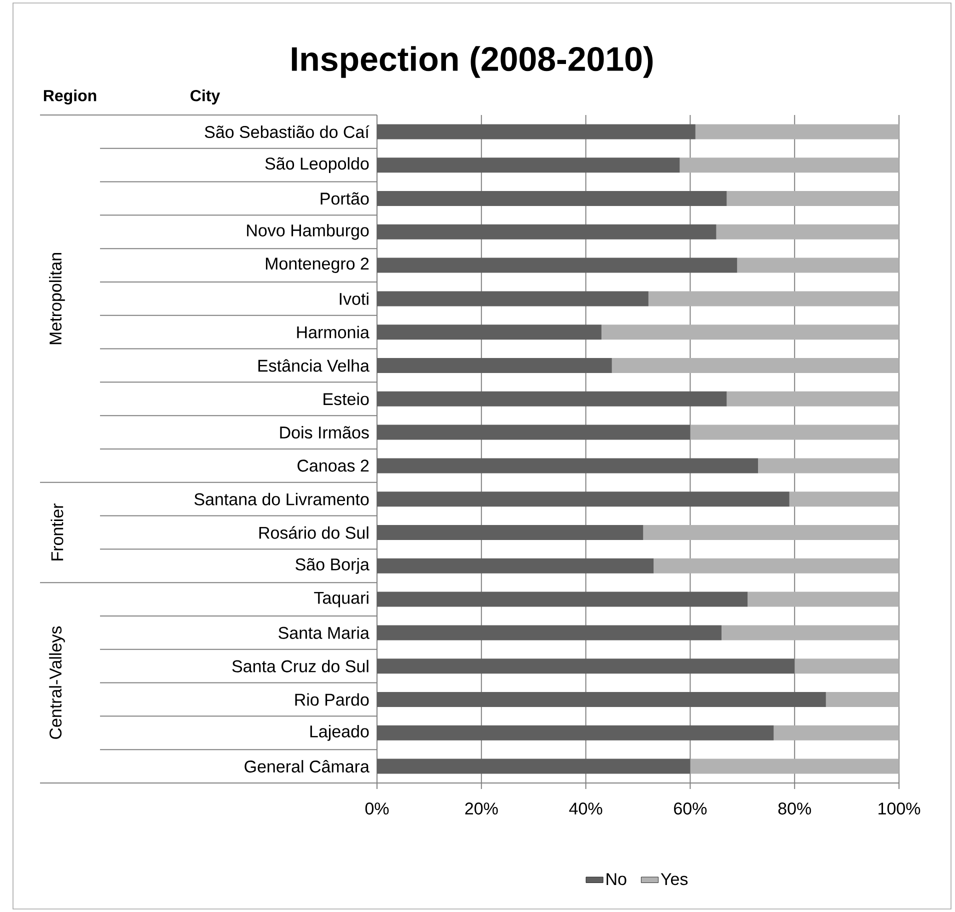 This screenshot has height=912, width=955. What do you see at coordinates (324, 632) in the screenshot?
I see `y-tick-label: Santa Maria` at bounding box center [324, 632].